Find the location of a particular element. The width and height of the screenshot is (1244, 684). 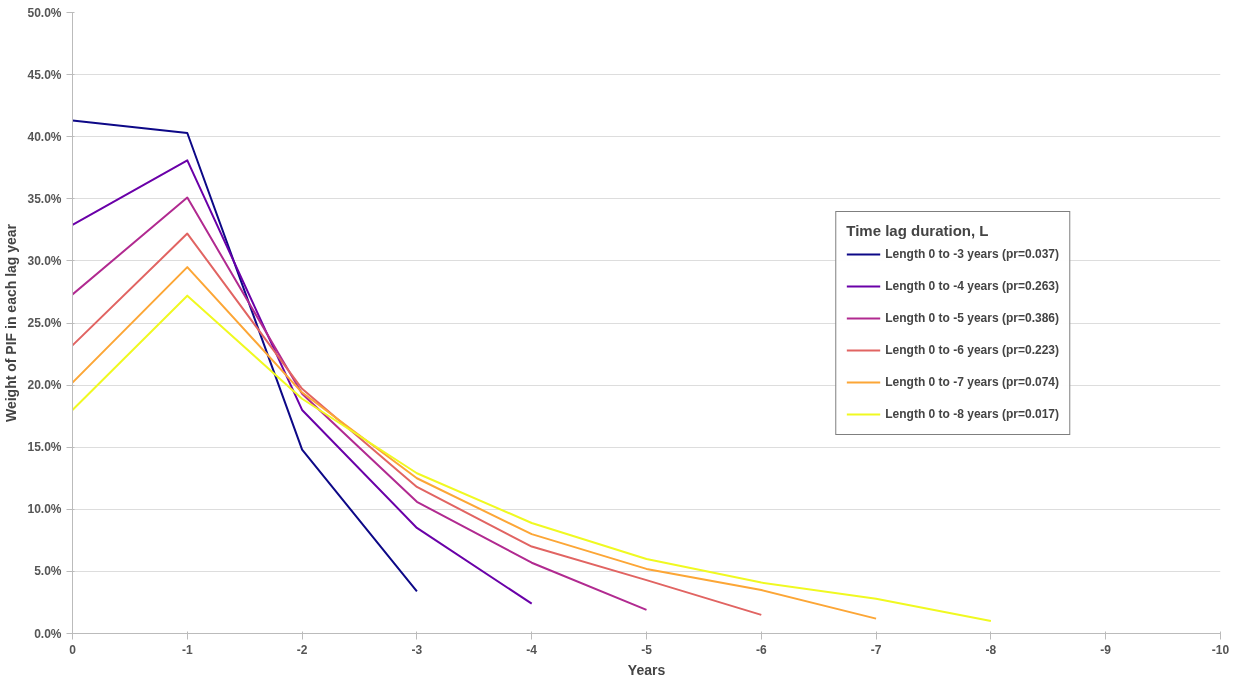

x-tick-label: 0 is located at coordinates (73, 649).